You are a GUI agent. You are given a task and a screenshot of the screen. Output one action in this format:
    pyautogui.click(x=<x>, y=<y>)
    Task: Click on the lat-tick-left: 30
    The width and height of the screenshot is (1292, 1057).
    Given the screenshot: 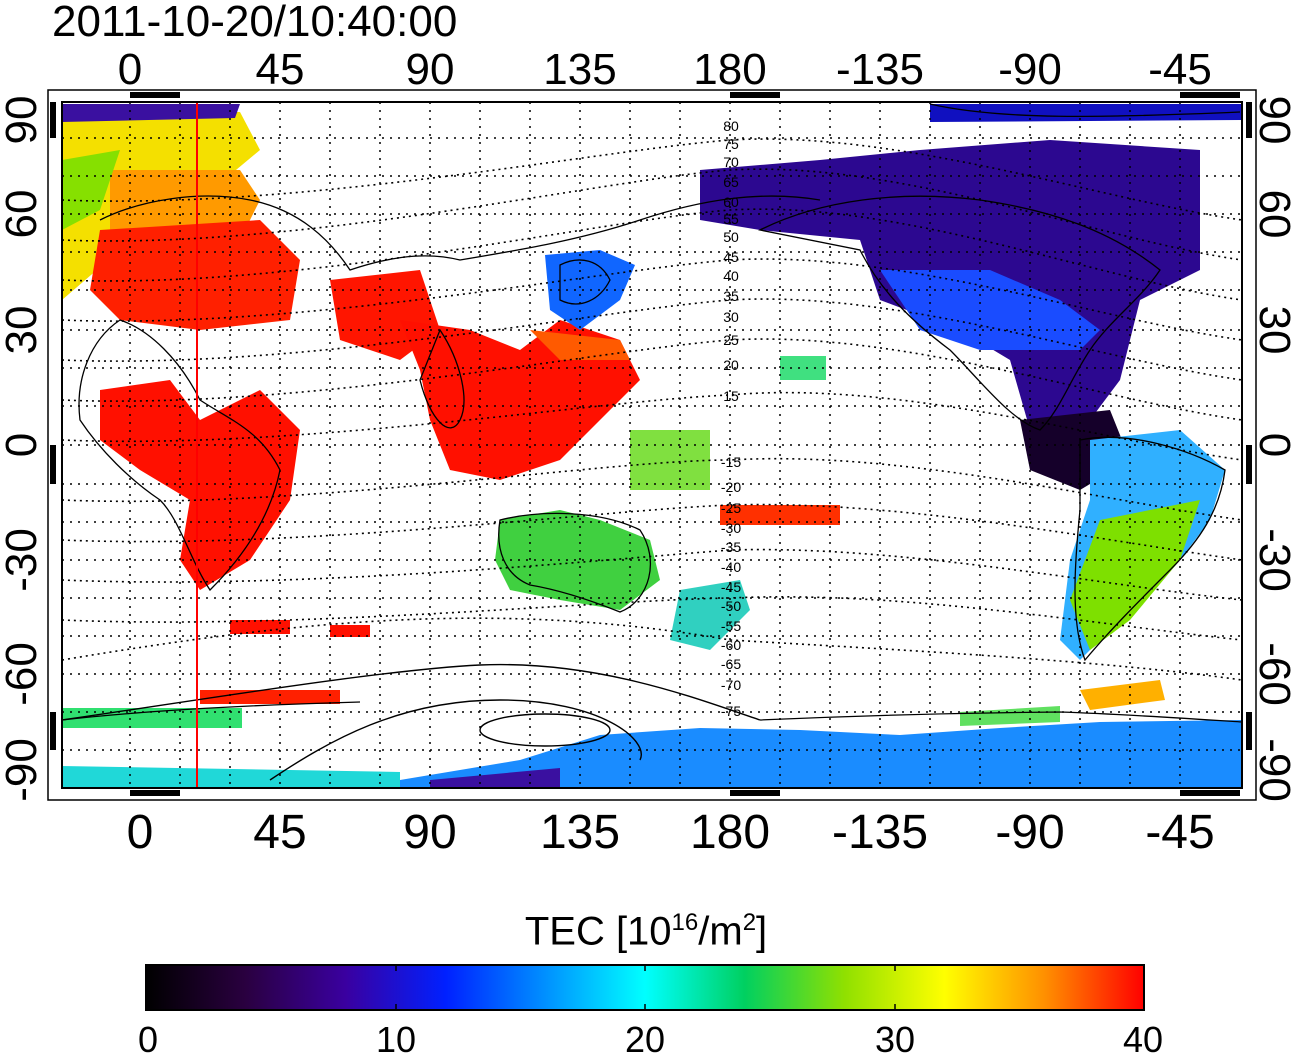 What is the action you would take?
    pyautogui.click(x=23, y=330)
    